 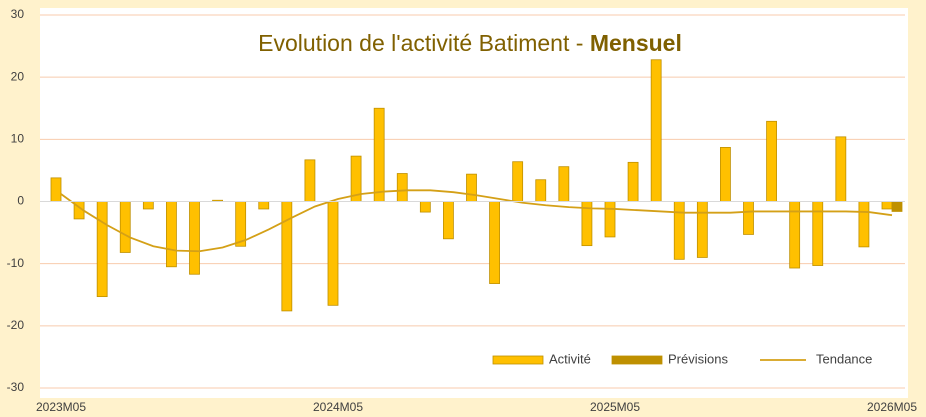 I want to click on y-tick-label: -20, so click(x=16, y=325).